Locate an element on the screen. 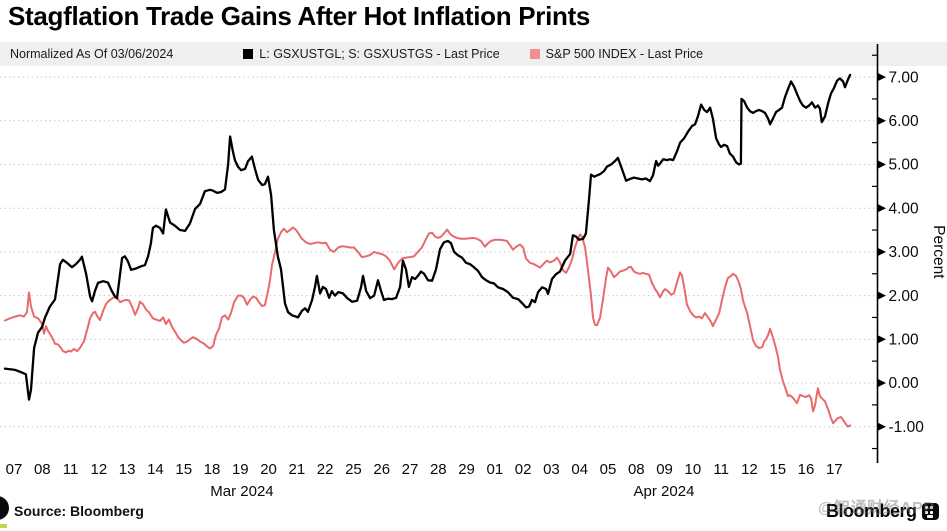 The height and width of the screenshot is (531, 947). x-month-label: Apr 2024 is located at coordinates (664, 491).